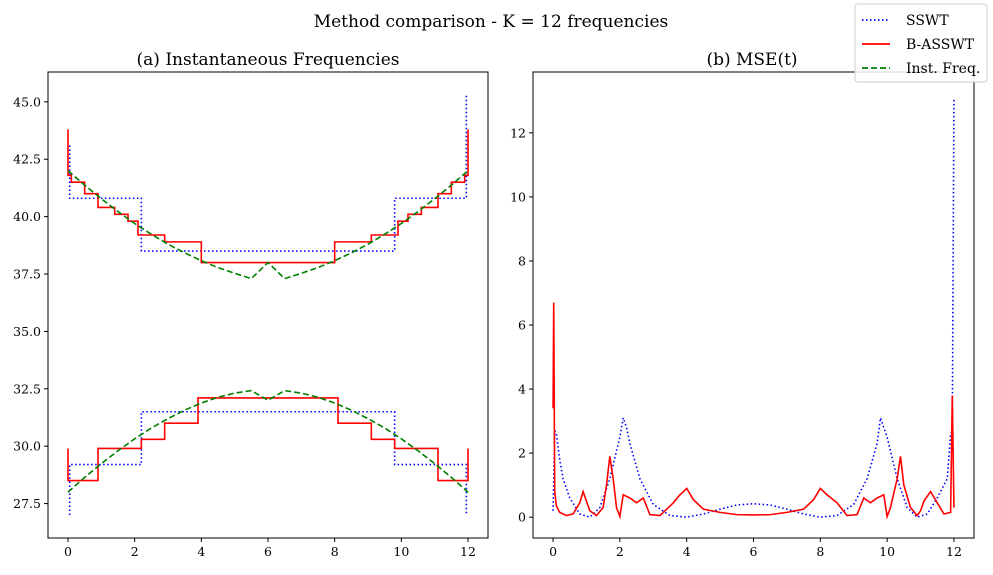  What do you see at coordinates (27, 101) in the screenshot?
I see `y-tick-label: 45.0` at bounding box center [27, 101].